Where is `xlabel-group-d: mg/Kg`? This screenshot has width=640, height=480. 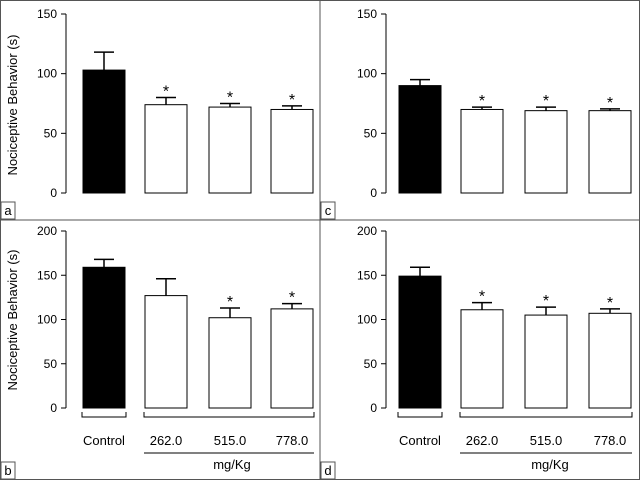 xlabel-group-d: mg/Kg is located at coordinates (550, 464).